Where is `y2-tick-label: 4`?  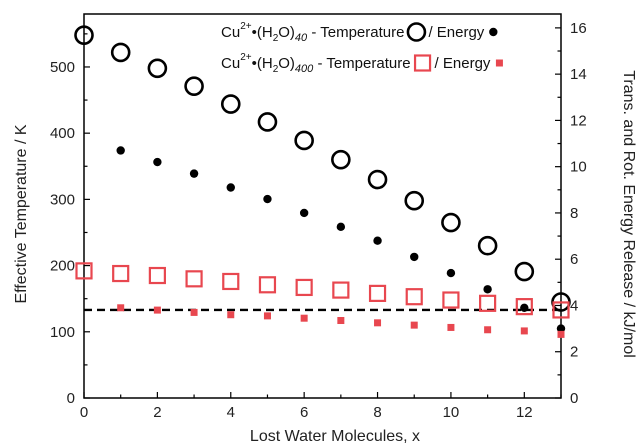
y2-tick-label: 4 is located at coordinates (574, 305).